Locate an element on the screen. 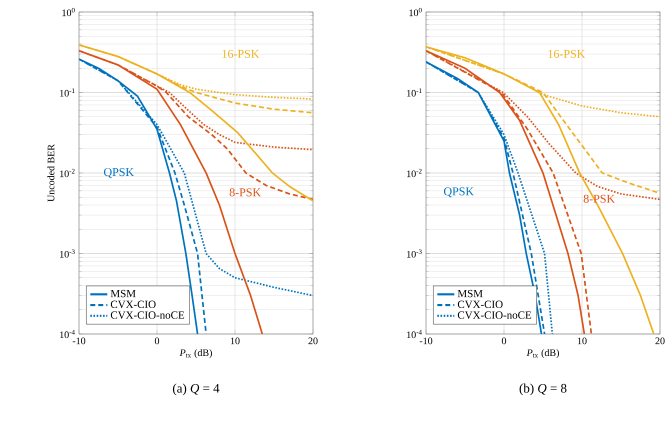  text: (a) Q = 4 is located at coordinates (196, 390).